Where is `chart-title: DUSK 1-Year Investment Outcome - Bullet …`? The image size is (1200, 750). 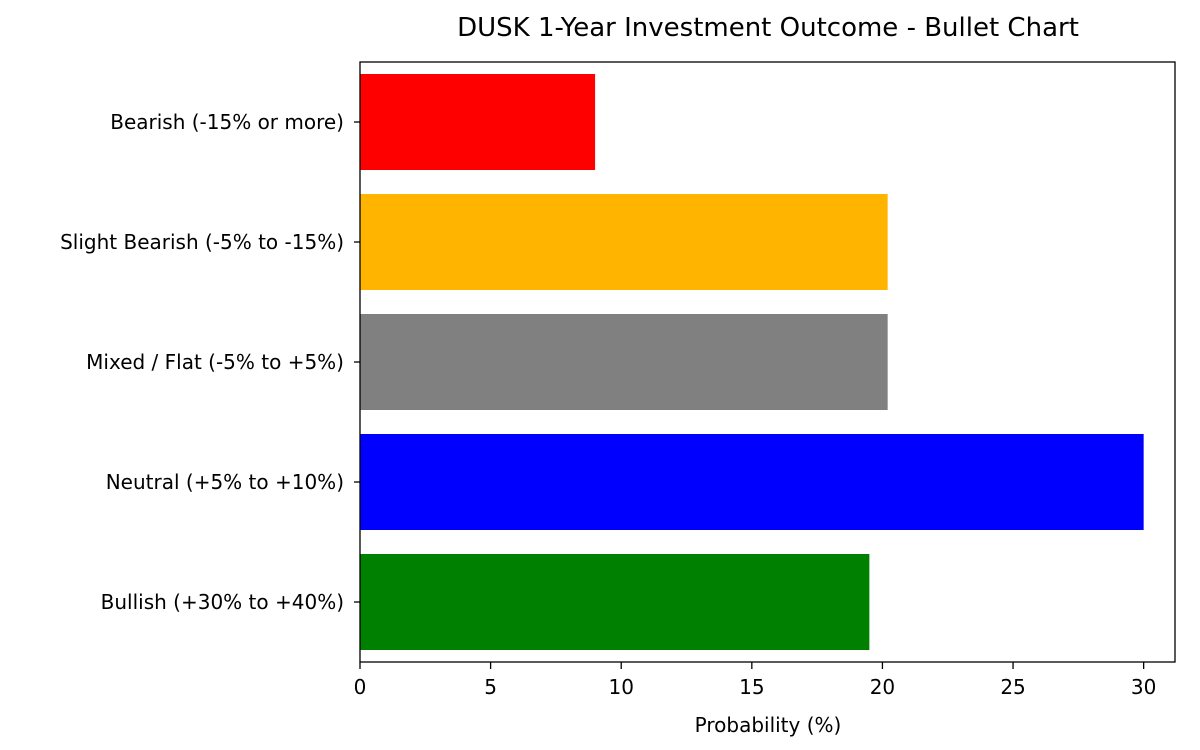
chart-title: DUSK 1-Year Investment Outcome - Bullet … is located at coordinates (768, 28).